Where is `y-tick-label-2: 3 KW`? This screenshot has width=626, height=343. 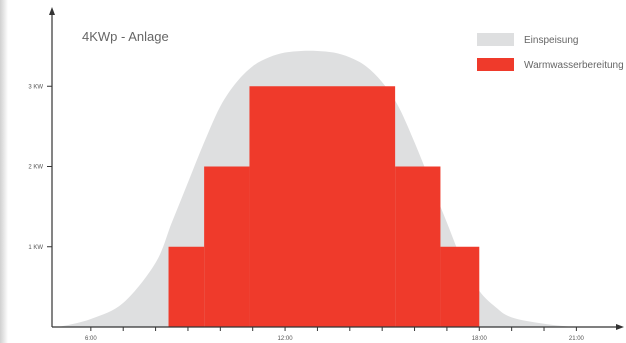 y-tick-label-2: 3 KW is located at coordinates (35, 87).